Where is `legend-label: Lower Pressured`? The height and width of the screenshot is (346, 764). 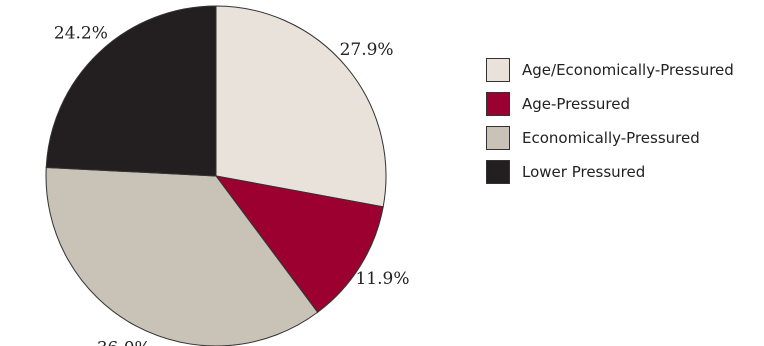 legend-label: Lower Pressured is located at coordinates (584, 172).